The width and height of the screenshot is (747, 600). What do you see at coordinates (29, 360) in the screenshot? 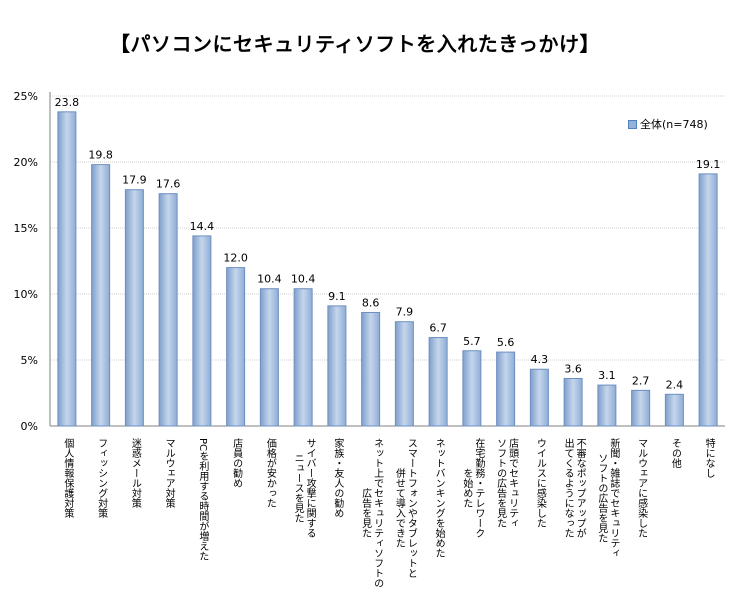
I see `y-tick-label: 5%` at bounding box center [29, 360].